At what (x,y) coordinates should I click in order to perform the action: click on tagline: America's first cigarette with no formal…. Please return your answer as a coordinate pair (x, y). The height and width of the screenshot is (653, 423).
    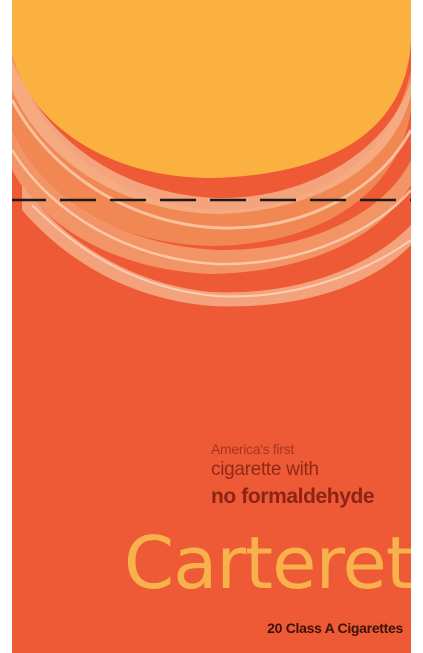
    Looking at the image, I should click on (306, 476).